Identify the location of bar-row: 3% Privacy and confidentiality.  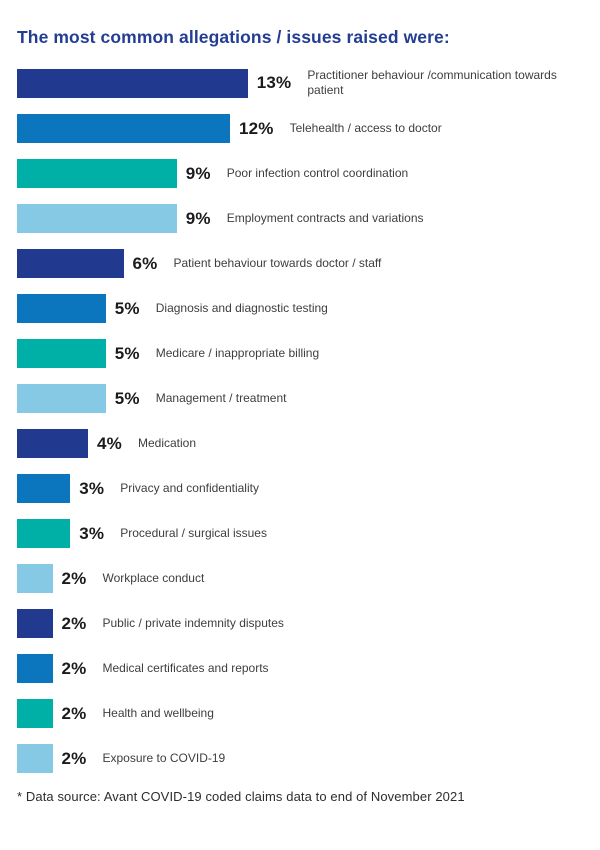
(298, 488).